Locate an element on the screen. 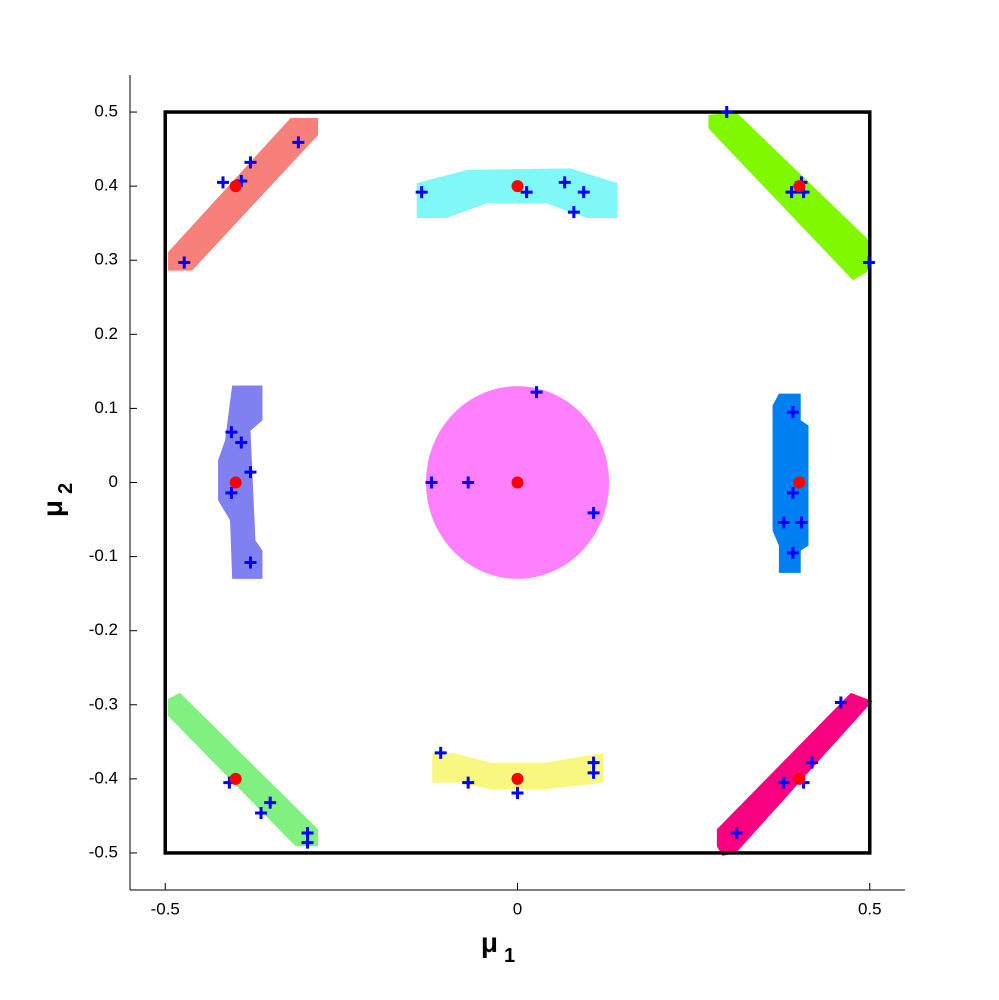 The image size is (999, 1000). y-tick-label: 0.5 is located at coordinates (106, 111).